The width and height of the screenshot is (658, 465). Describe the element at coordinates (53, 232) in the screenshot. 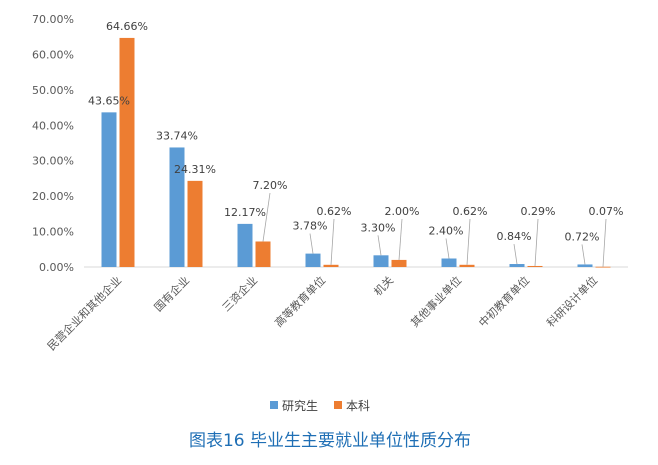

I see `y-tick-label: 10.00%` at that location.